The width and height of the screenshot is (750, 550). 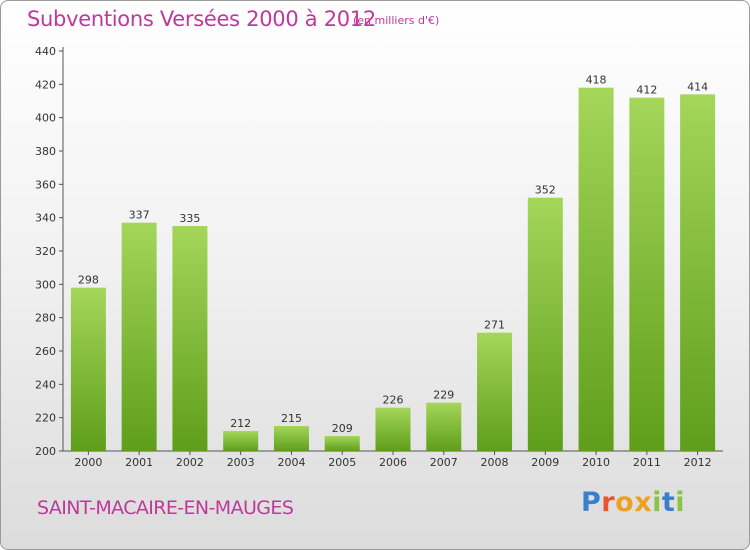 What do you see at coordinates (45, 218) in the screenshot?
I see `y-tick-label: 340` at bounding box center [45, 218].